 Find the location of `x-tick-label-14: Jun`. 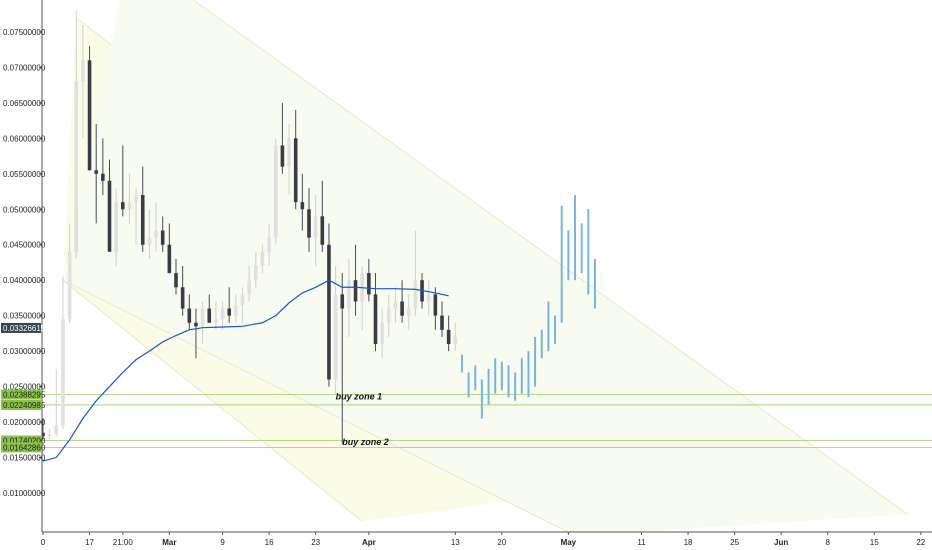

x-tick-label-14: Jun is located at coordinates (781, 542).